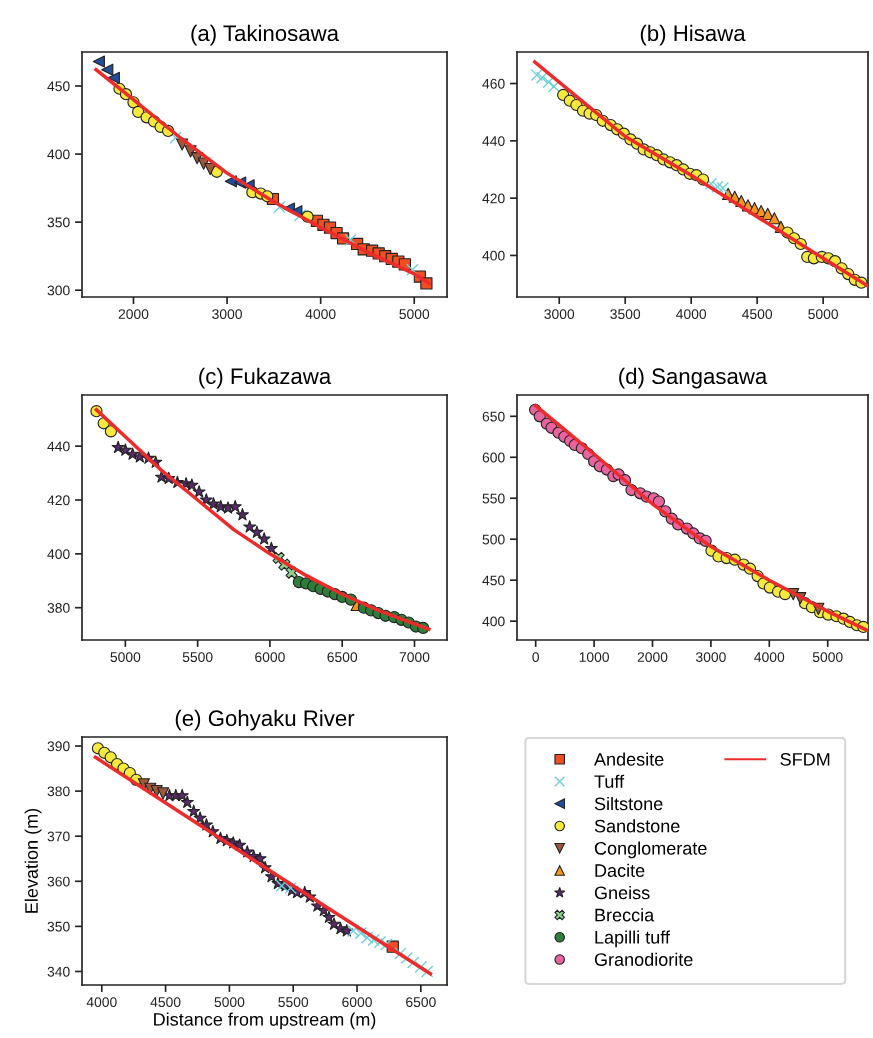  What do you see at coordinates (58, 836) in the screenshot?
I see `y-tick-label: 370` at bounding box center [58, 836].